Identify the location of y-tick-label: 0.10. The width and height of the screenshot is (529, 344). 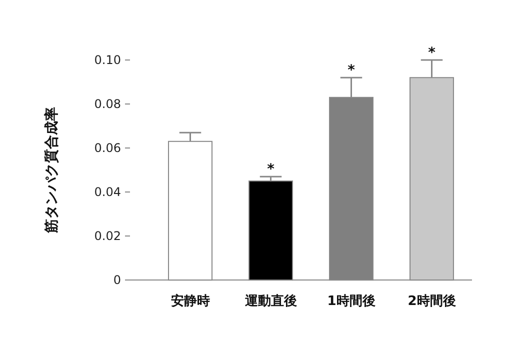
(107, 60).